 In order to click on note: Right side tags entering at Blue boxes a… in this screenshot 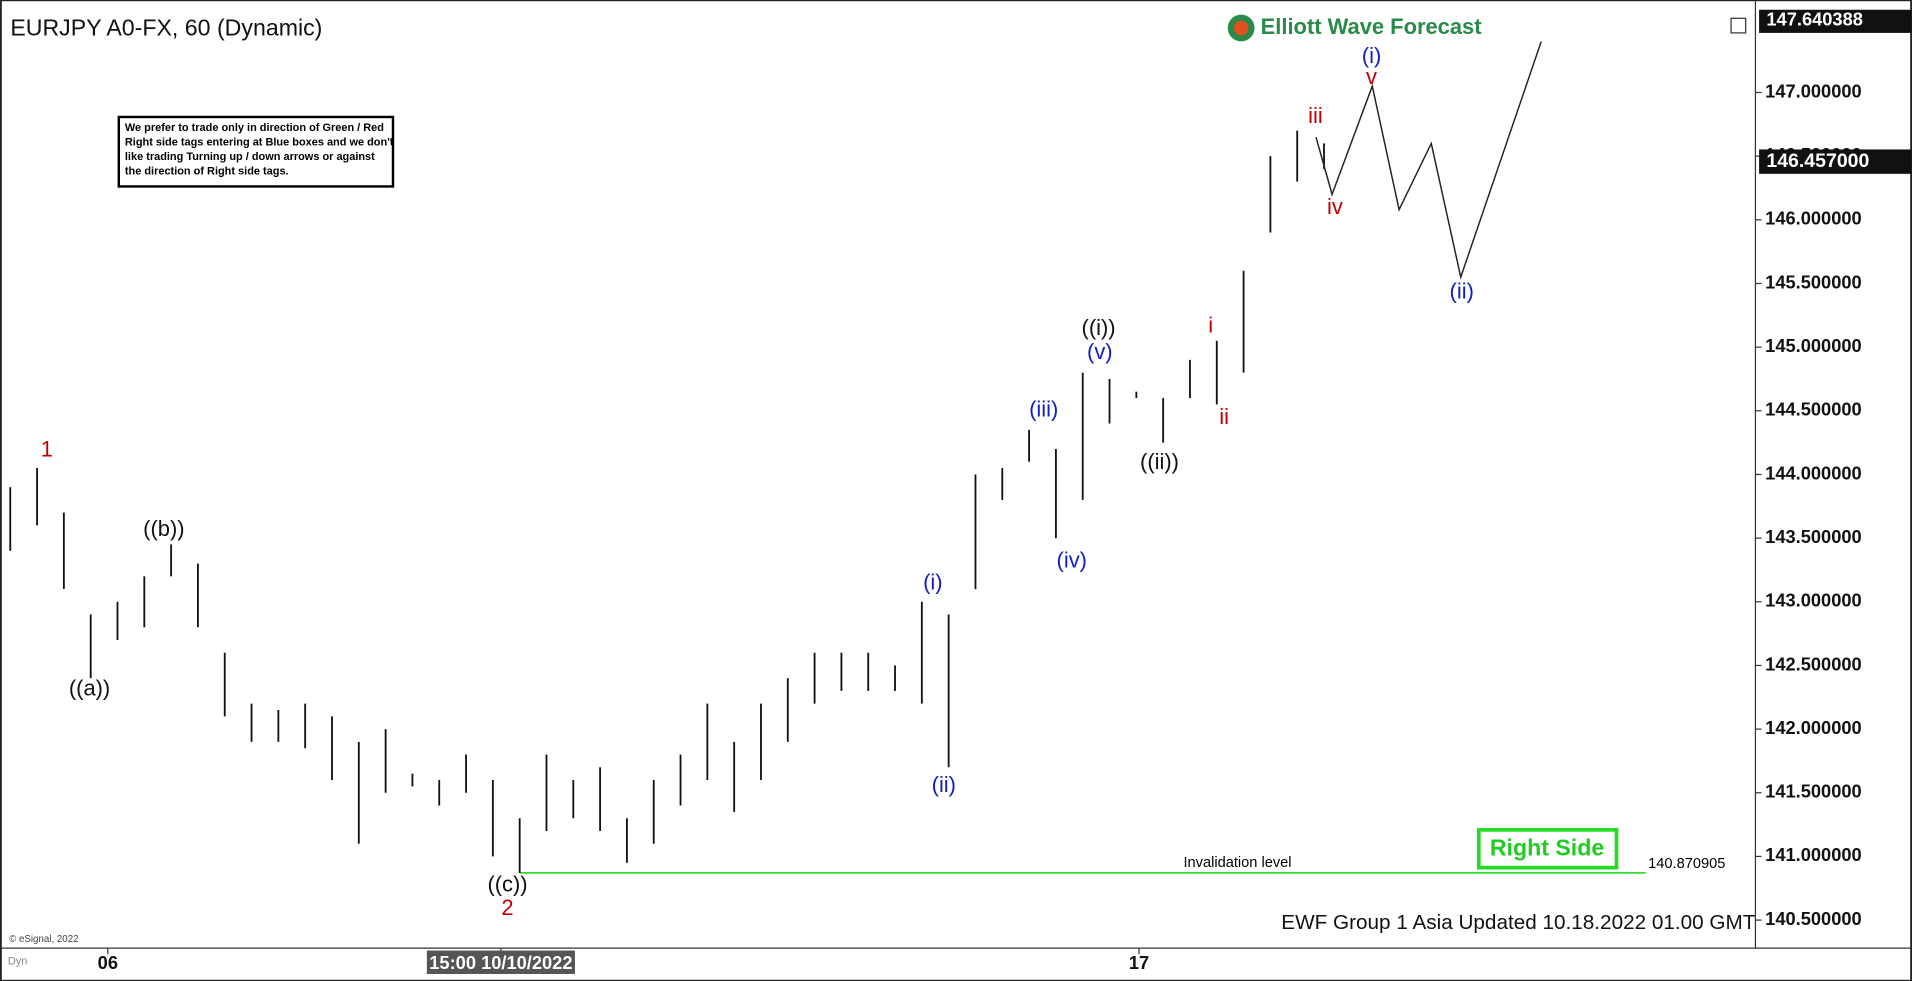, I will do `click(259, 142)`.